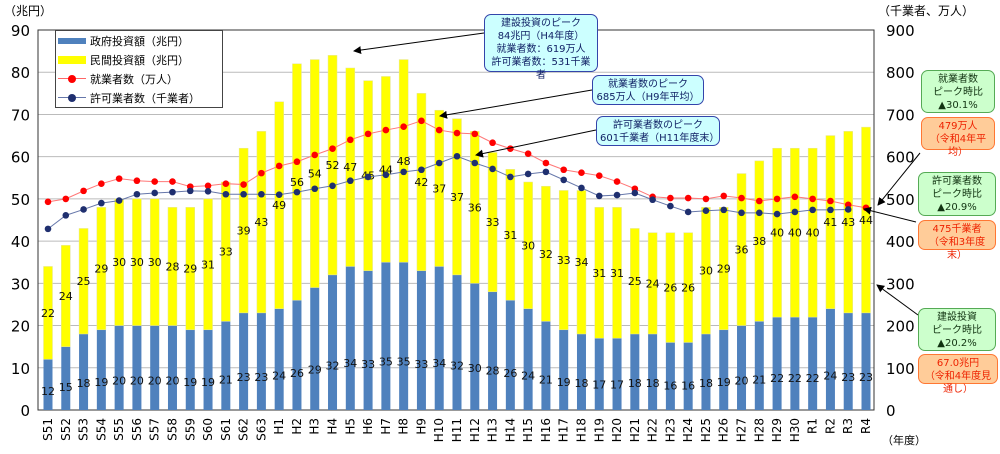 The width and height of the screenshot is (1000, 454). What do you see at coordinates (866, 426) in the screenshot?
I see `x-tick-label: R4` at bounding box center [866, 426].